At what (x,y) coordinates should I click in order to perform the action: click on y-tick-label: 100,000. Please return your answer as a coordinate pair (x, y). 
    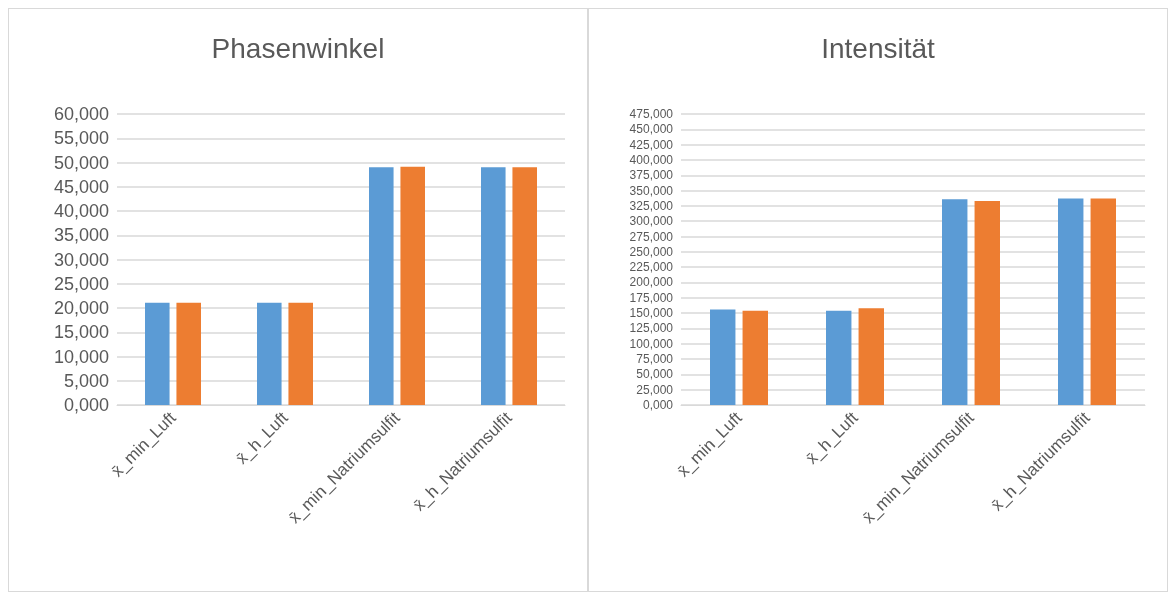
    Looking at the image, I should click on (651, 343).